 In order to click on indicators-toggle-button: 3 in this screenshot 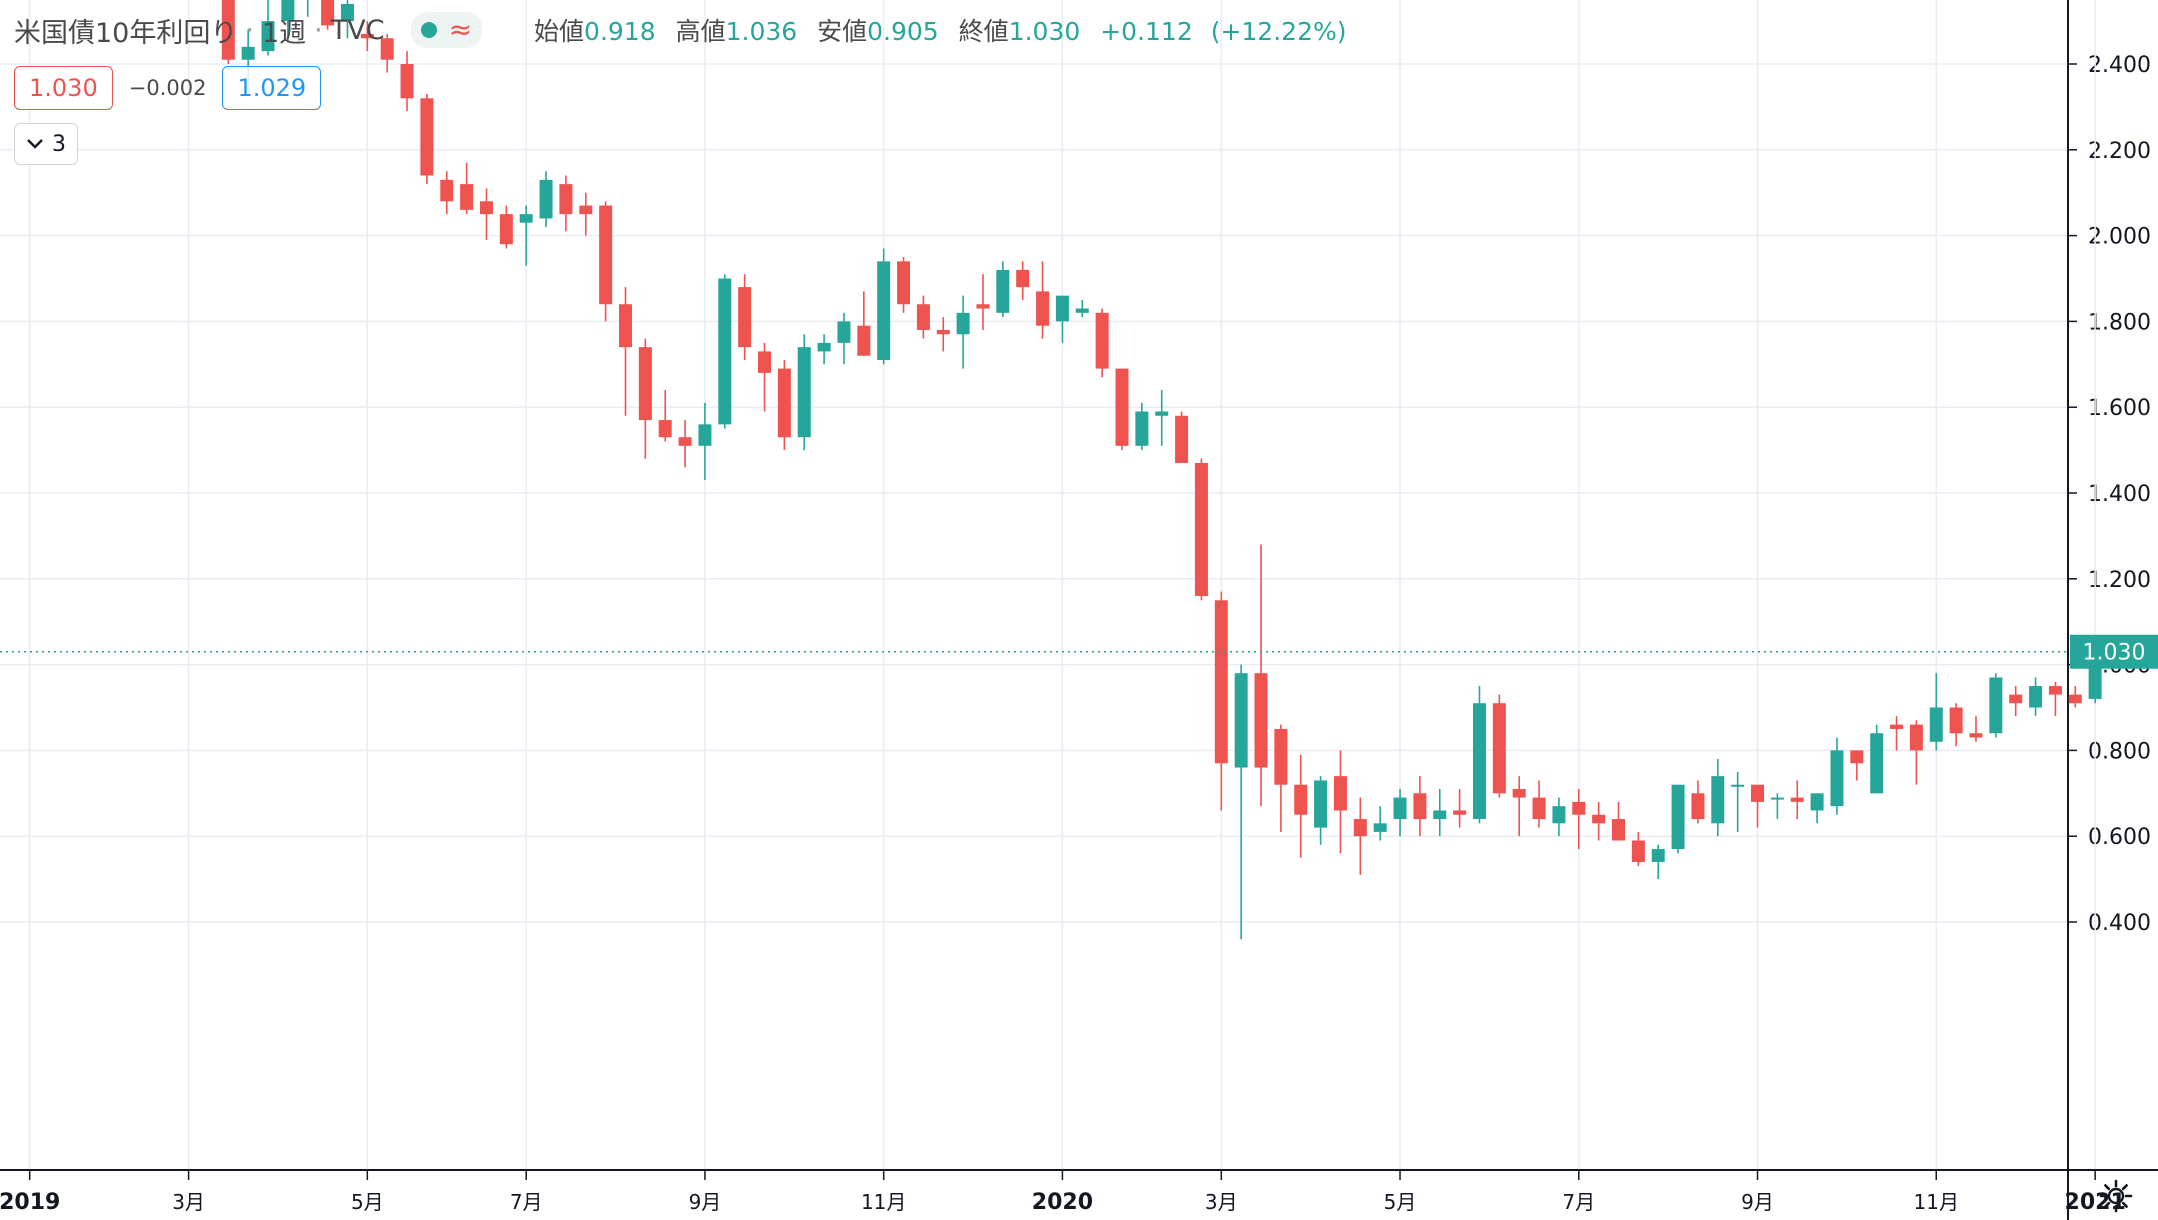, I will do `click(46, 144)`.